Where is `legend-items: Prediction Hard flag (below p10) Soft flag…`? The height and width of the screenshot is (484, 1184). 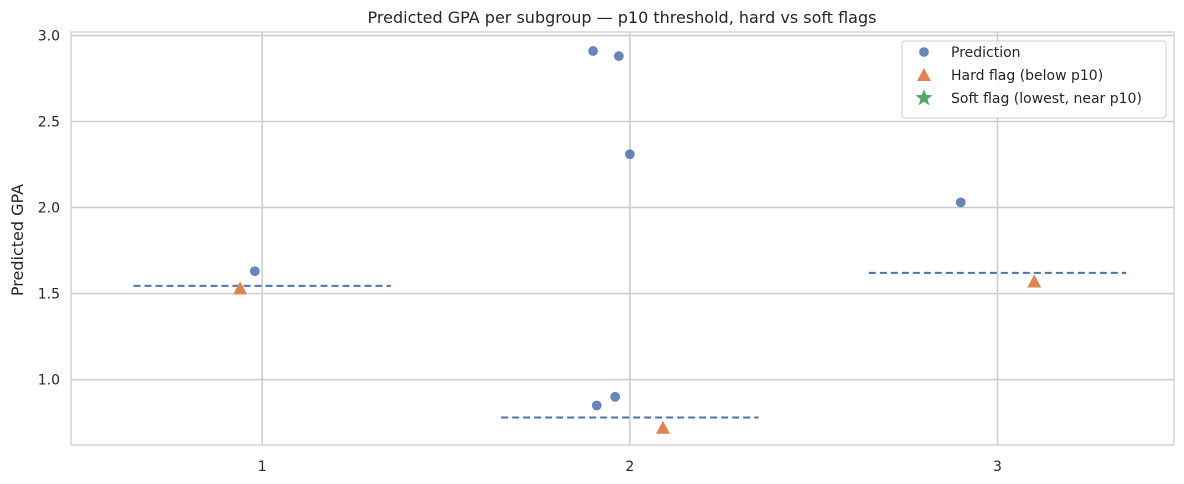
legend-items: Prediction Hard flag (below p10) Soft flag… is located at coordinates (1028, 76).